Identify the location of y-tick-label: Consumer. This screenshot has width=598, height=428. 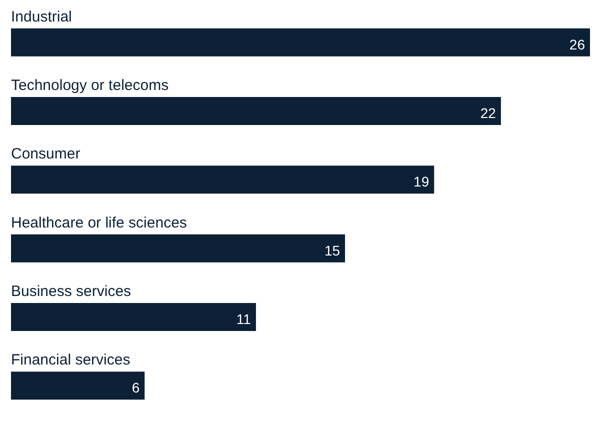
(45, 154).